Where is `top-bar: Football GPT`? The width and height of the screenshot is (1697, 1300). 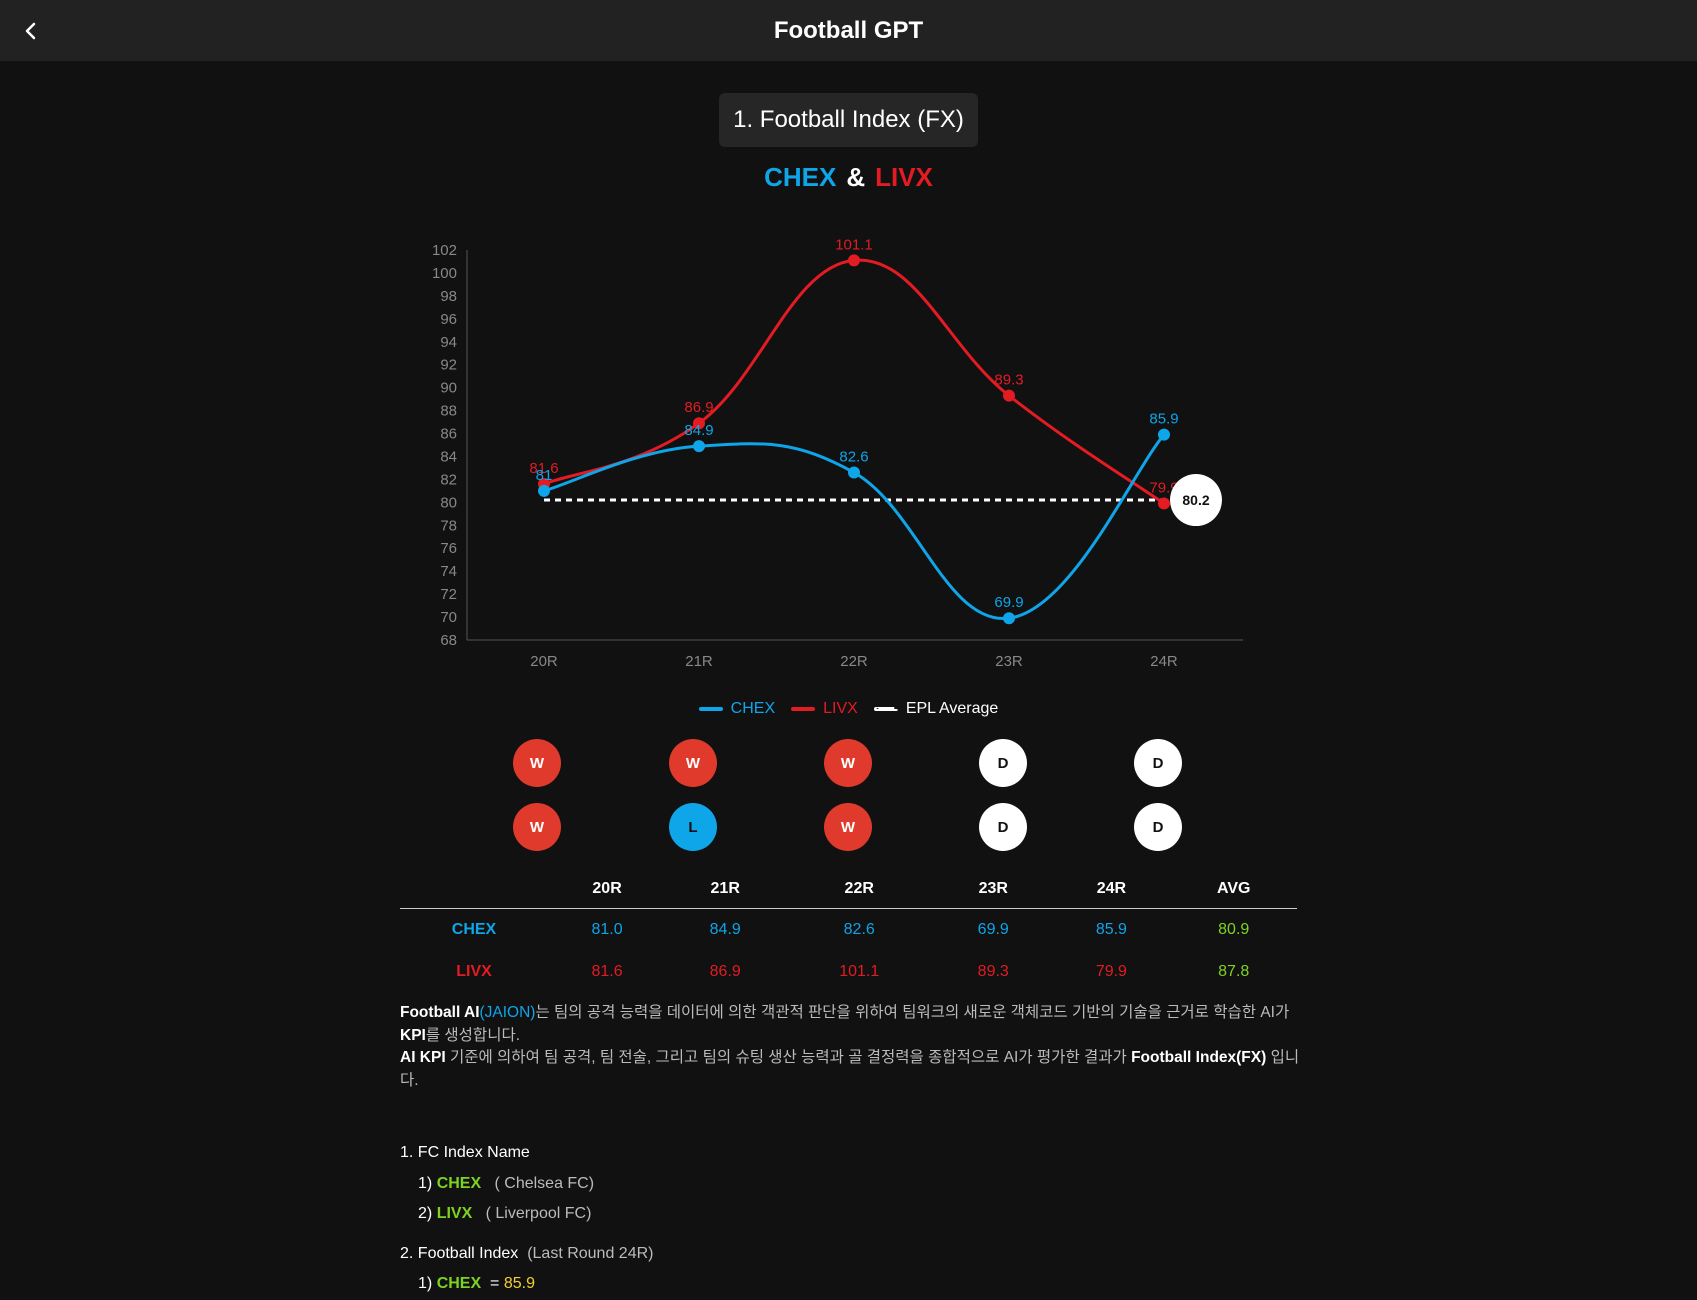
top-bar: Football GPT is located at coordinates (848, 30).